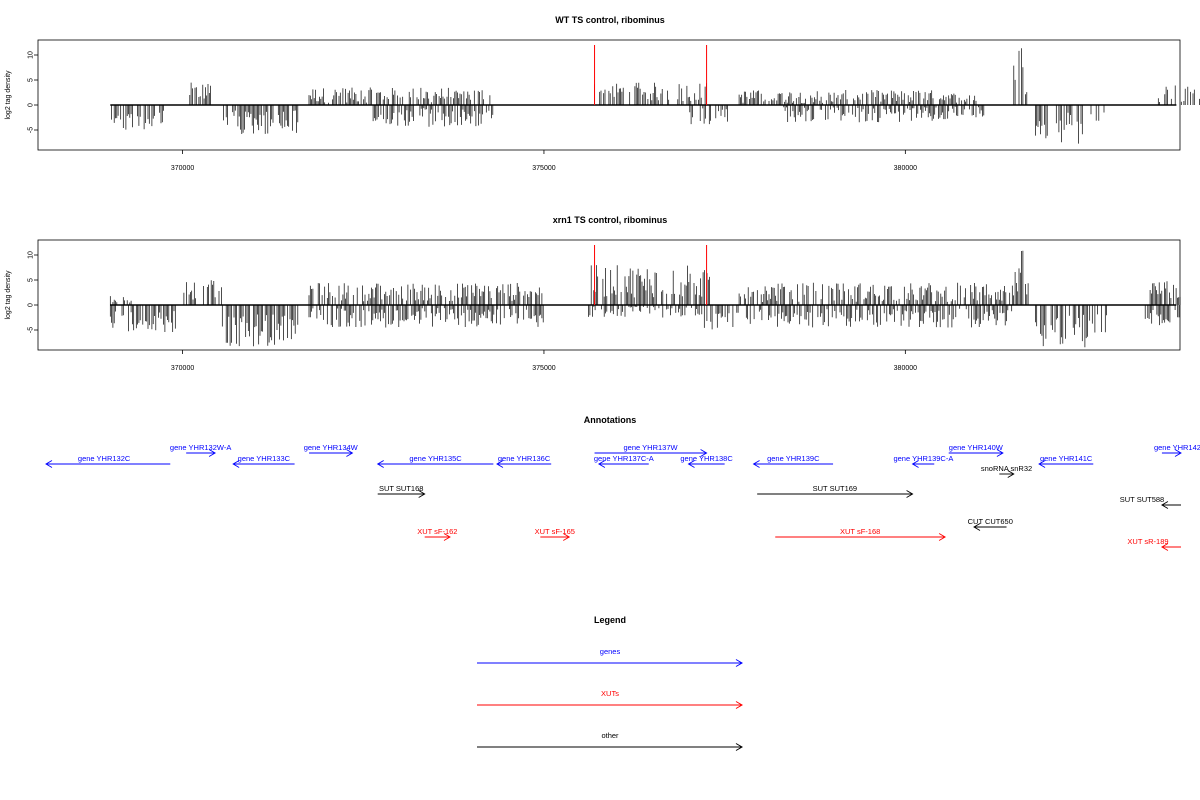 This screenshot has height=800, width=1200. Describe the element at coordinates (706, 458) in the screenshot. I see `gene-label: gene YHR138C` at that location.